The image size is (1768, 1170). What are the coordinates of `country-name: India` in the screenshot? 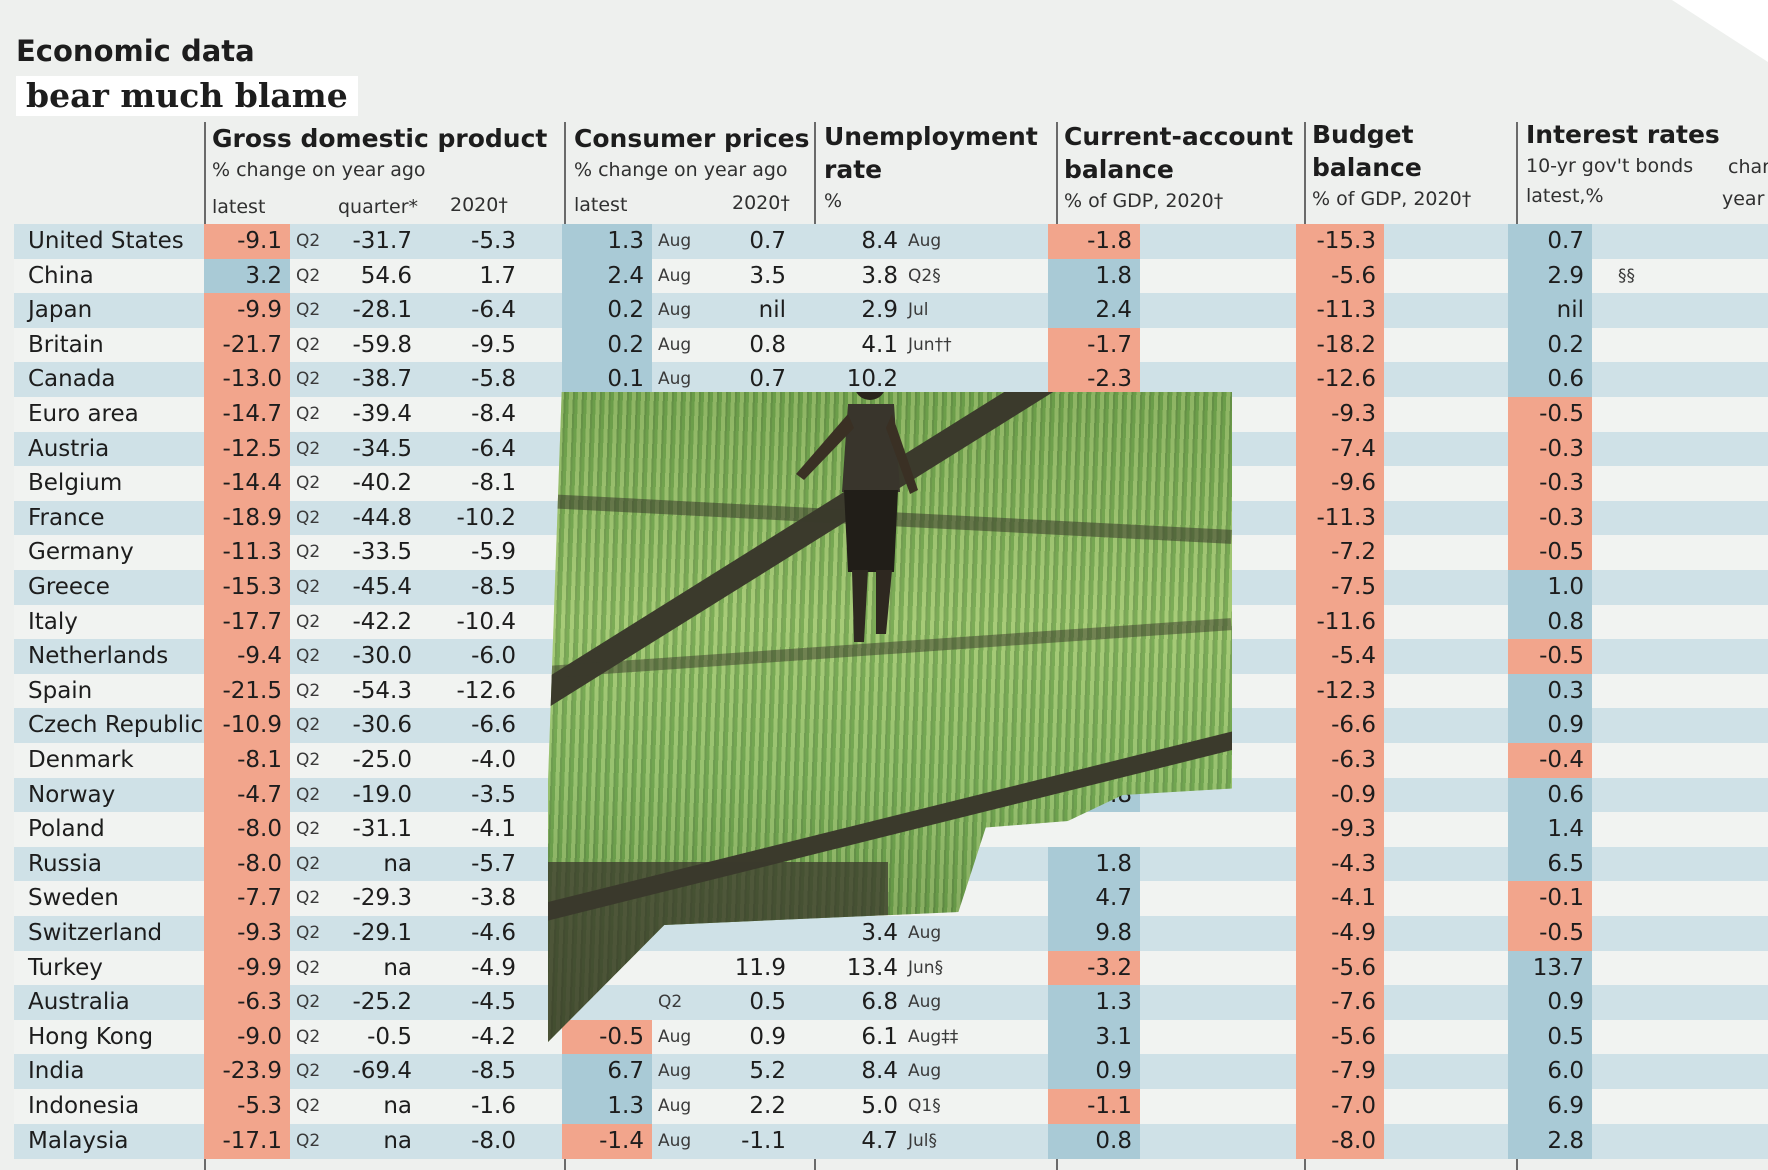 It's located at (56, 1071).